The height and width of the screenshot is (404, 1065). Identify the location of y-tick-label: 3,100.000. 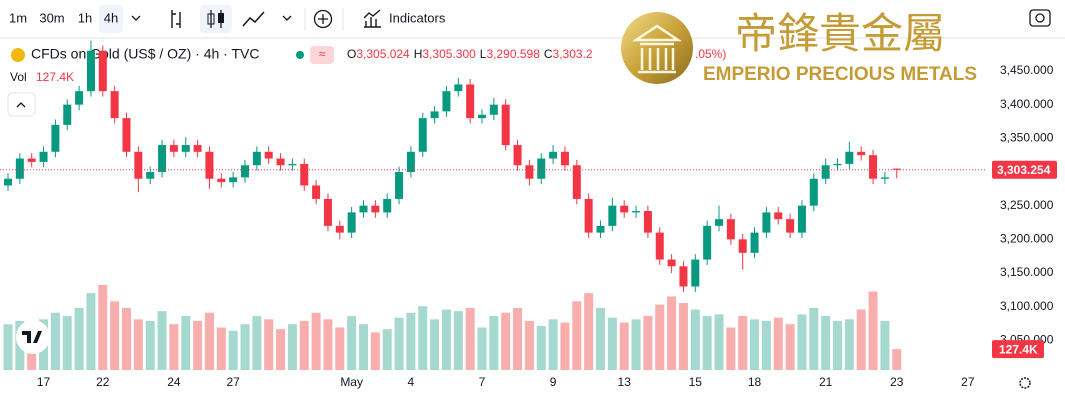
(1027, 306).